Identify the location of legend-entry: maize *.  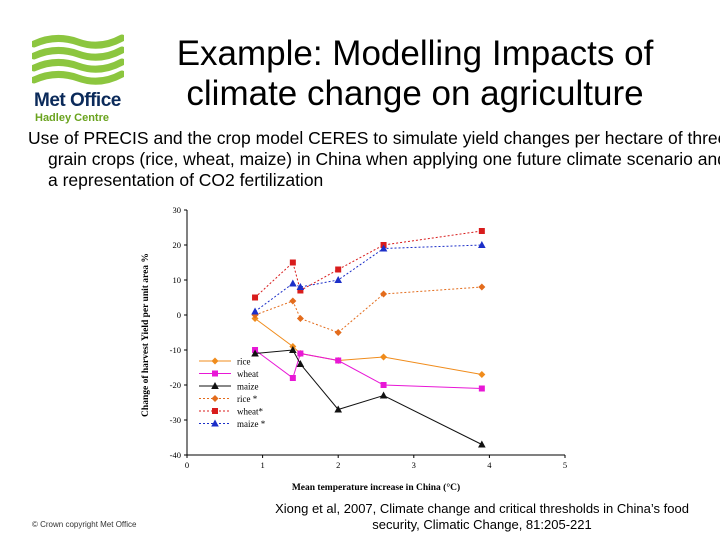
(251, 424).